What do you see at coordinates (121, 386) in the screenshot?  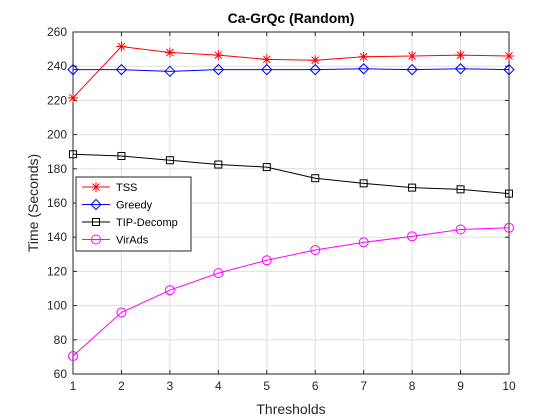 I see `x-tick-label: 2` at bounding box center [121, 386].